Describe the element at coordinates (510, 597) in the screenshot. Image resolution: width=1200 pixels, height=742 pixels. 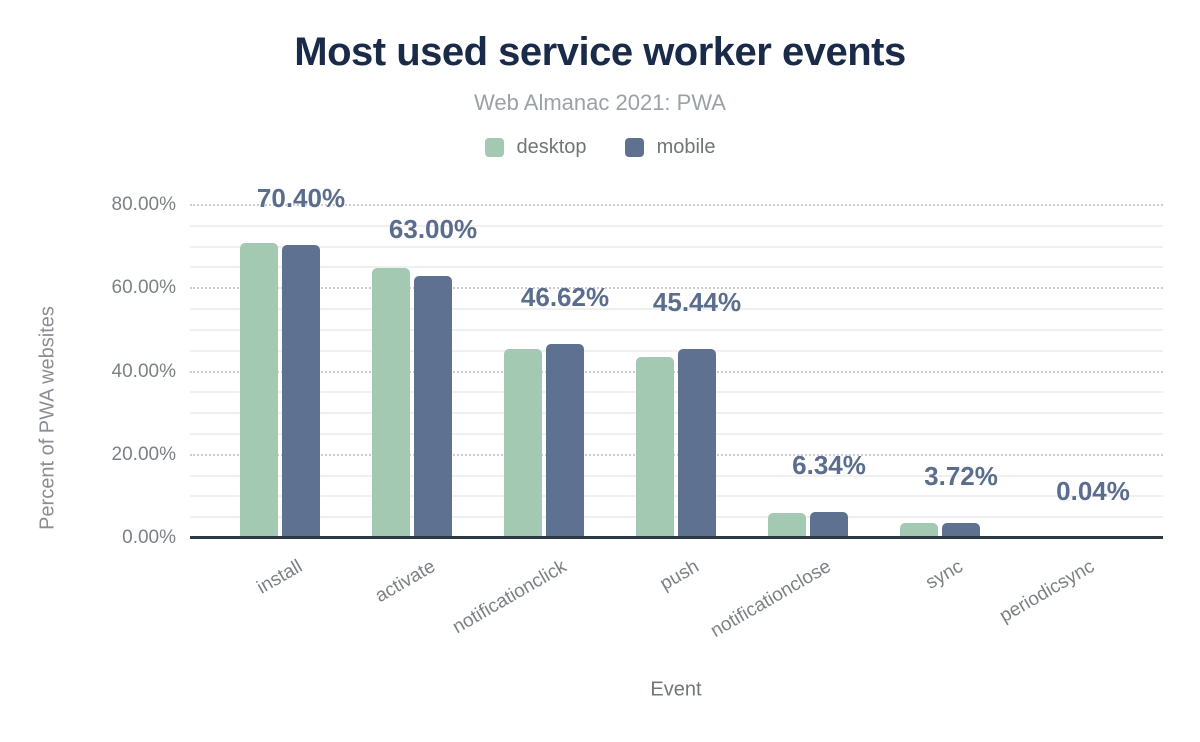
I see `x-tick-label-notificationclick: notificationclick` at that location.